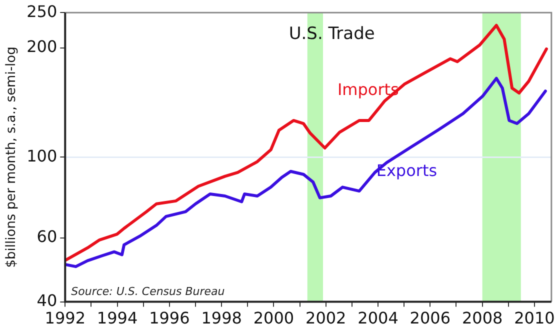 Image resolution: width=558 pixels, height=332 pixels. I want to click on x-tick-label: 2008, so click(482, 318).